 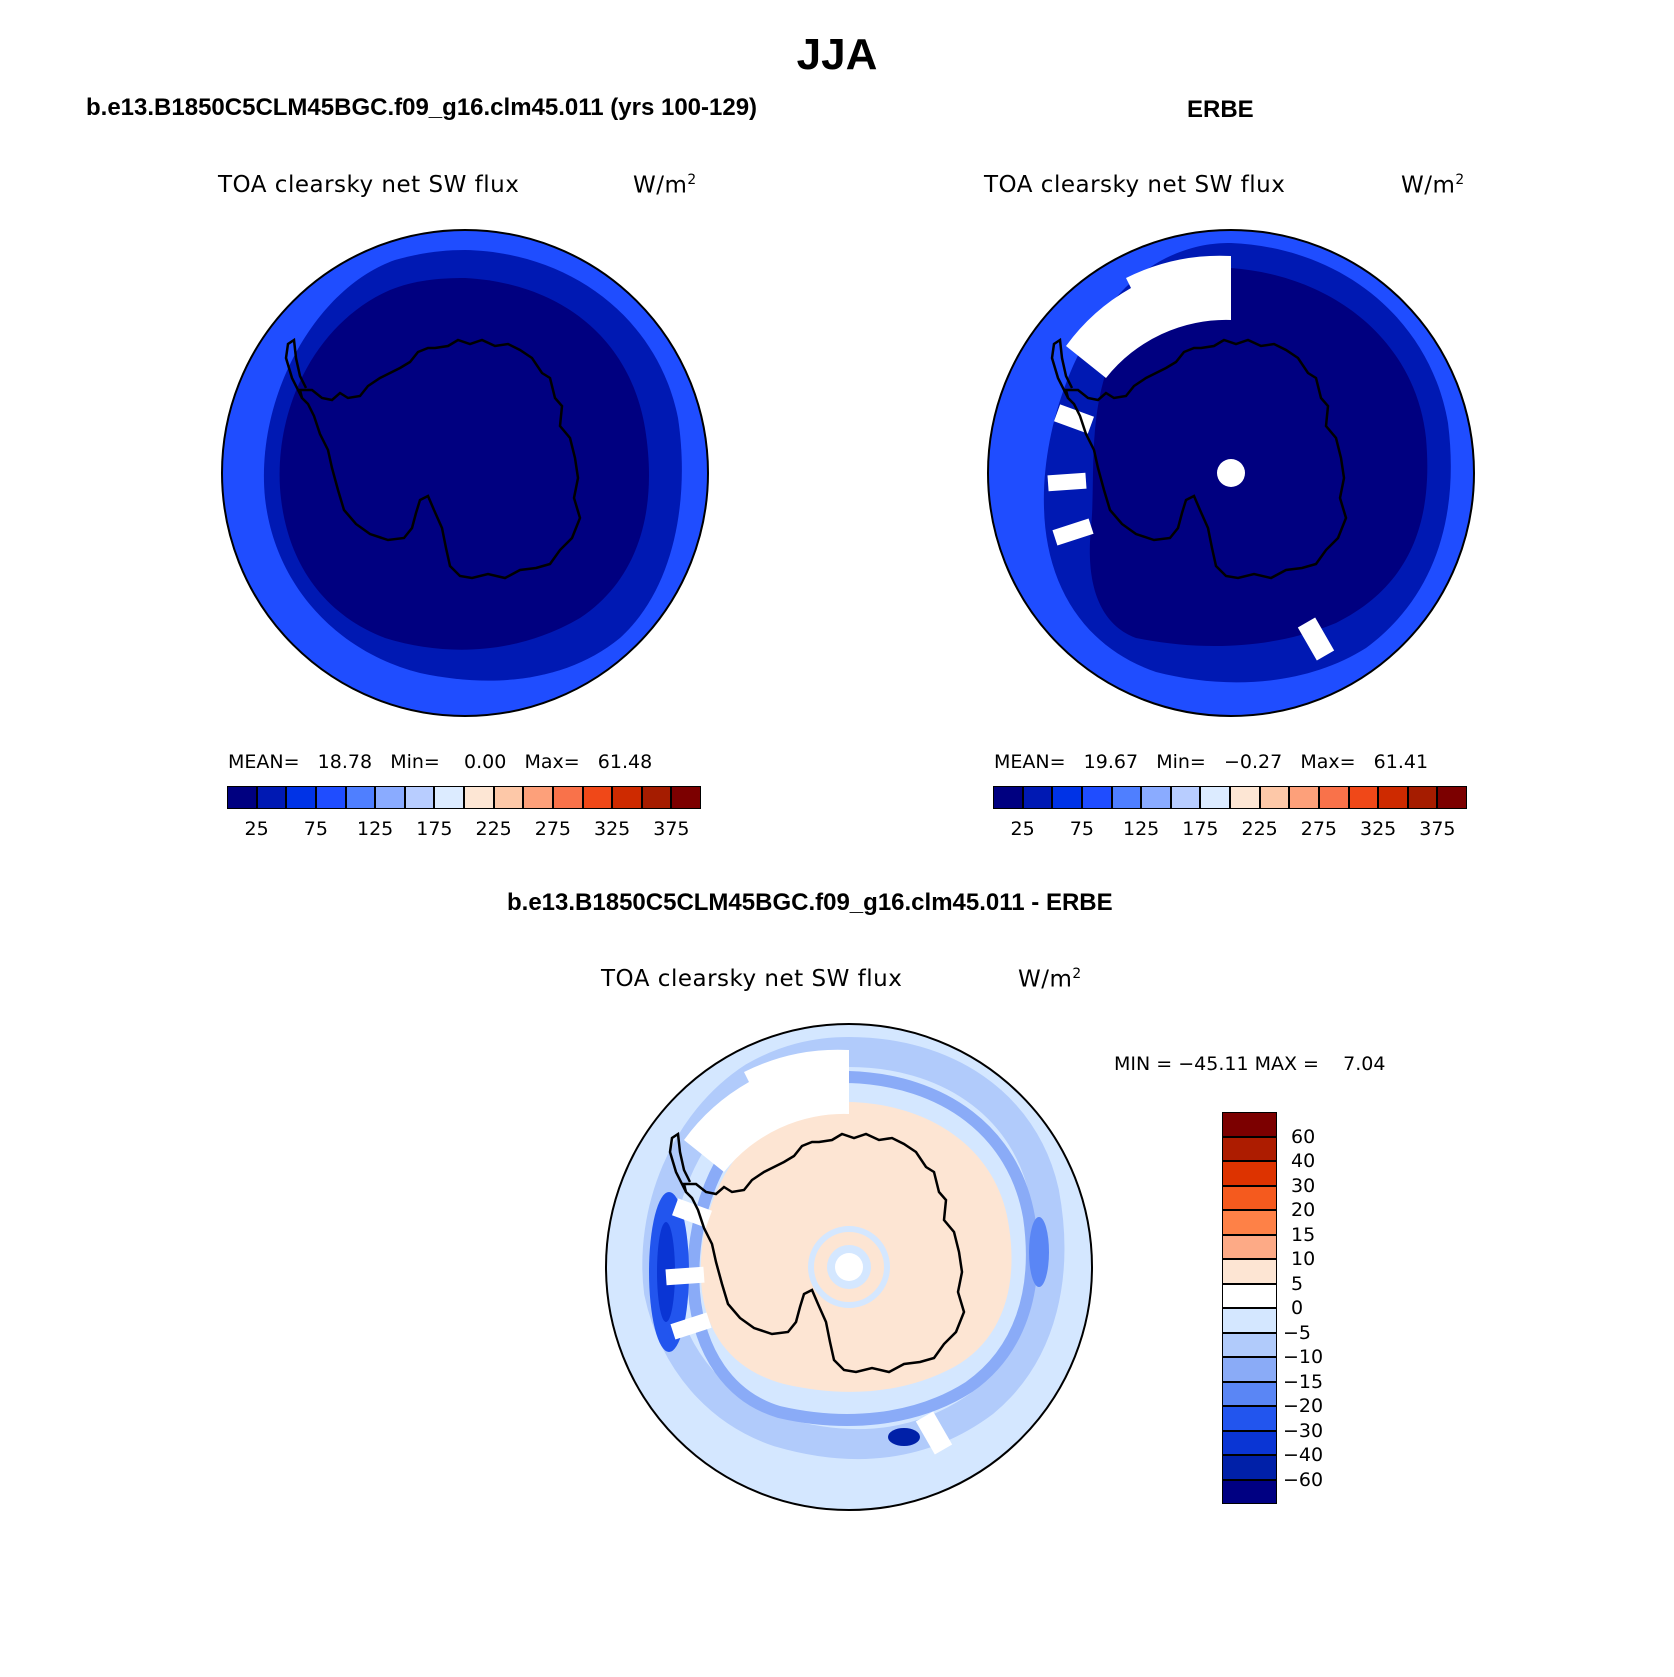 I want to click on colorbar-tick-label: 20, so click(x=1303, y=1210).